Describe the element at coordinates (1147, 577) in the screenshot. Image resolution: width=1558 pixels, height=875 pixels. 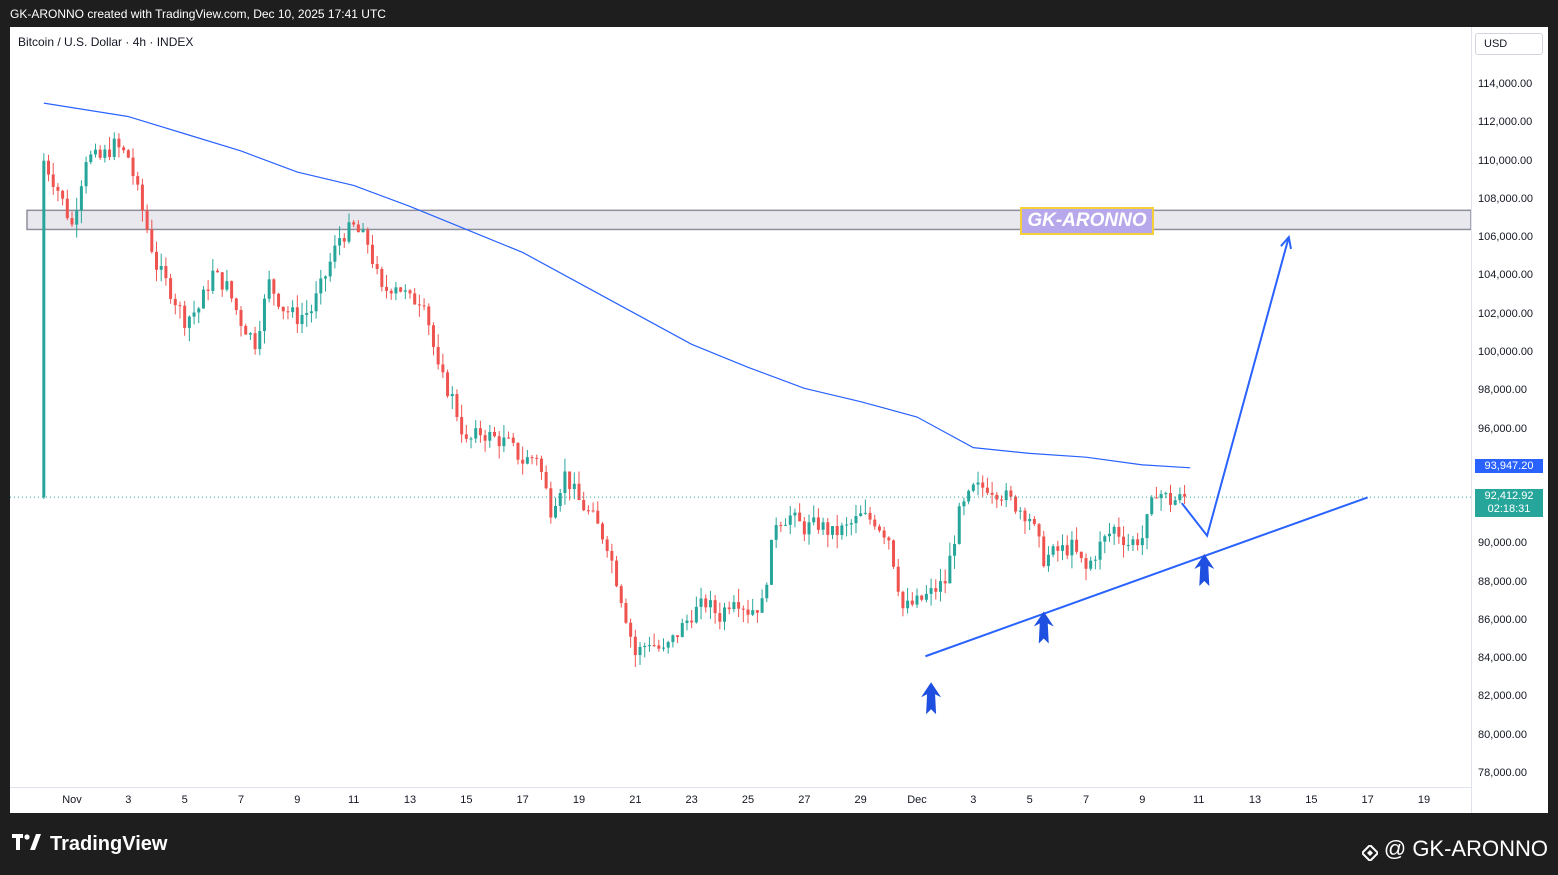
I see `support-trendline` at that location.